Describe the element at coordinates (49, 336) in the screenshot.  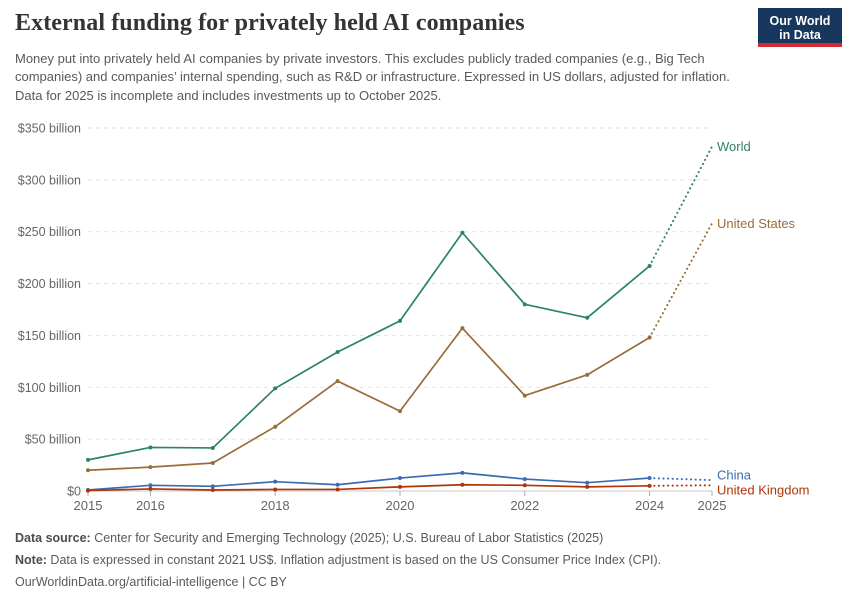
I see `y-axis-tick-label: $150 billion` at that location.